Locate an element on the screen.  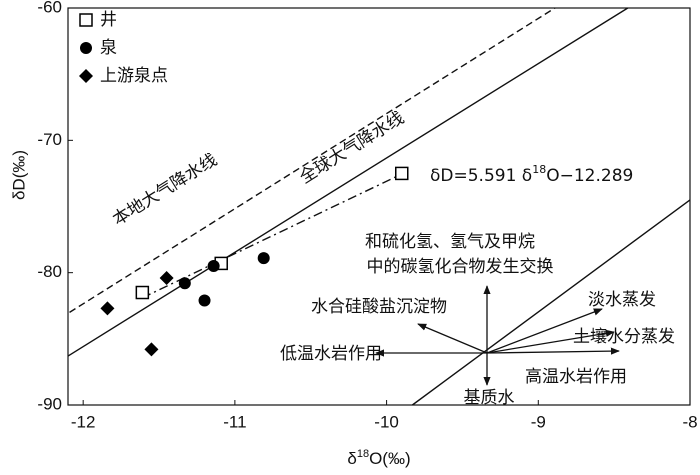
x-tick-label: -12 is located at coordinates (83, 421).